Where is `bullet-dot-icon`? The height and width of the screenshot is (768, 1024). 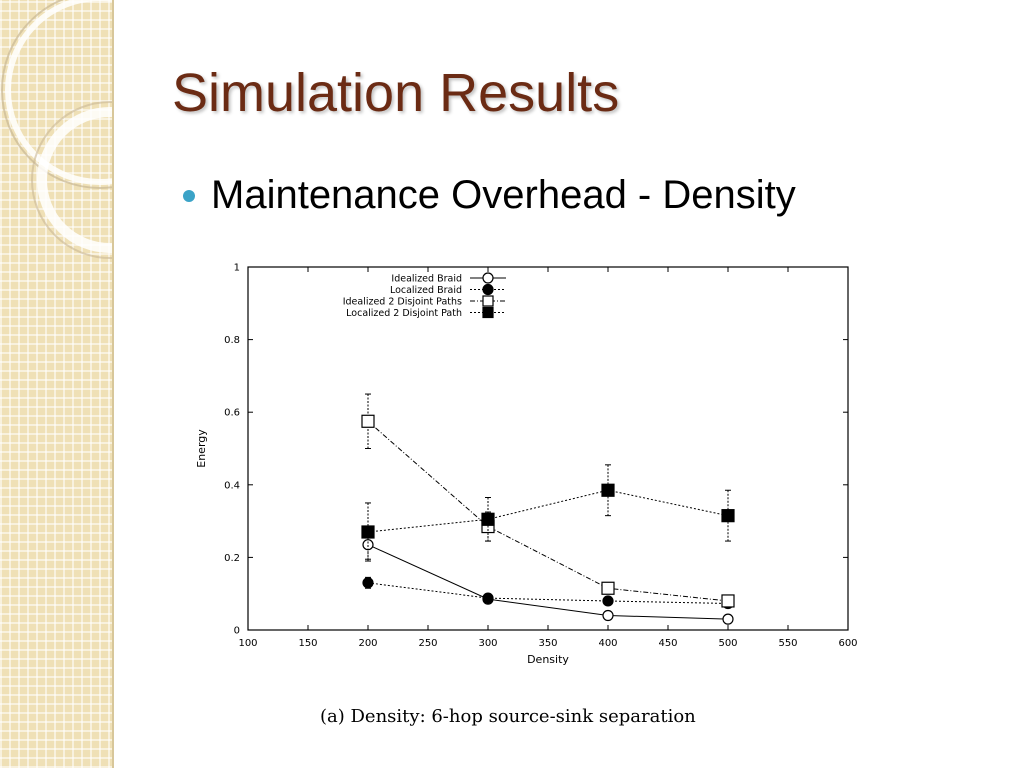
bullet-dot-icon is located at coordinates (189, 195).